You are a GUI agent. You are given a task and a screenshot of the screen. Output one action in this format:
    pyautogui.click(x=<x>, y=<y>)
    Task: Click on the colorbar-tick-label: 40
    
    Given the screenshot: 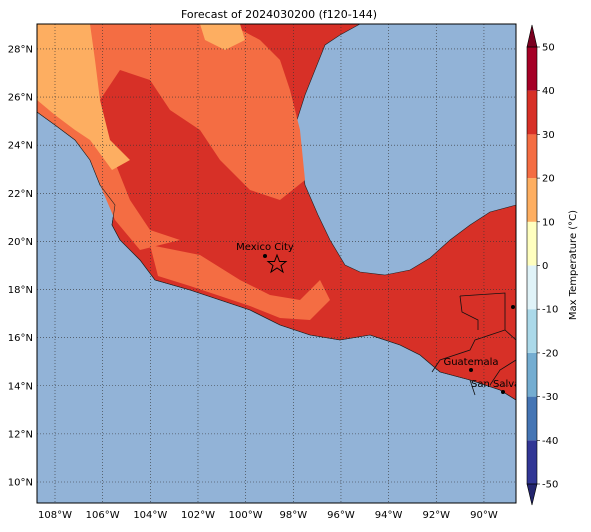 What is the action you would take?
    pyautogui.click(x=548, y=91)
    